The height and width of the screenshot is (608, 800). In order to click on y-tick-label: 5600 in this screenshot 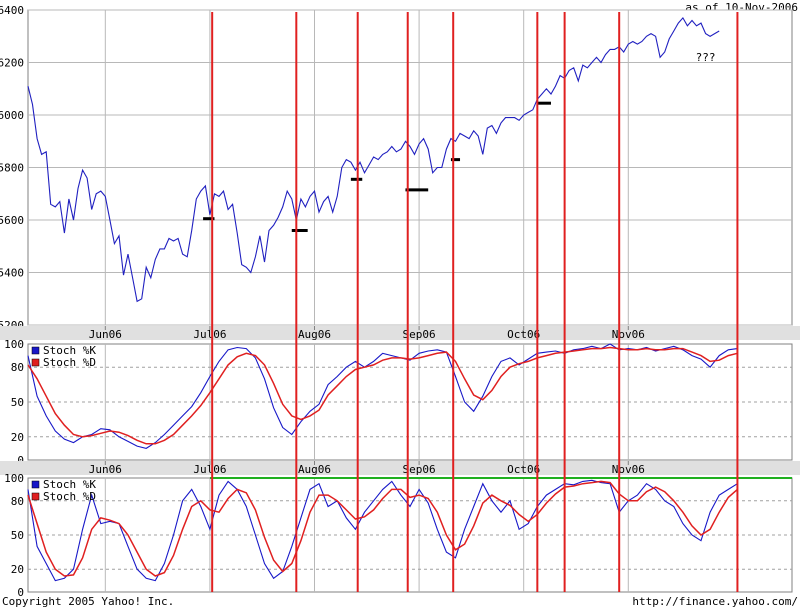, I will do `click(12, 220)`.